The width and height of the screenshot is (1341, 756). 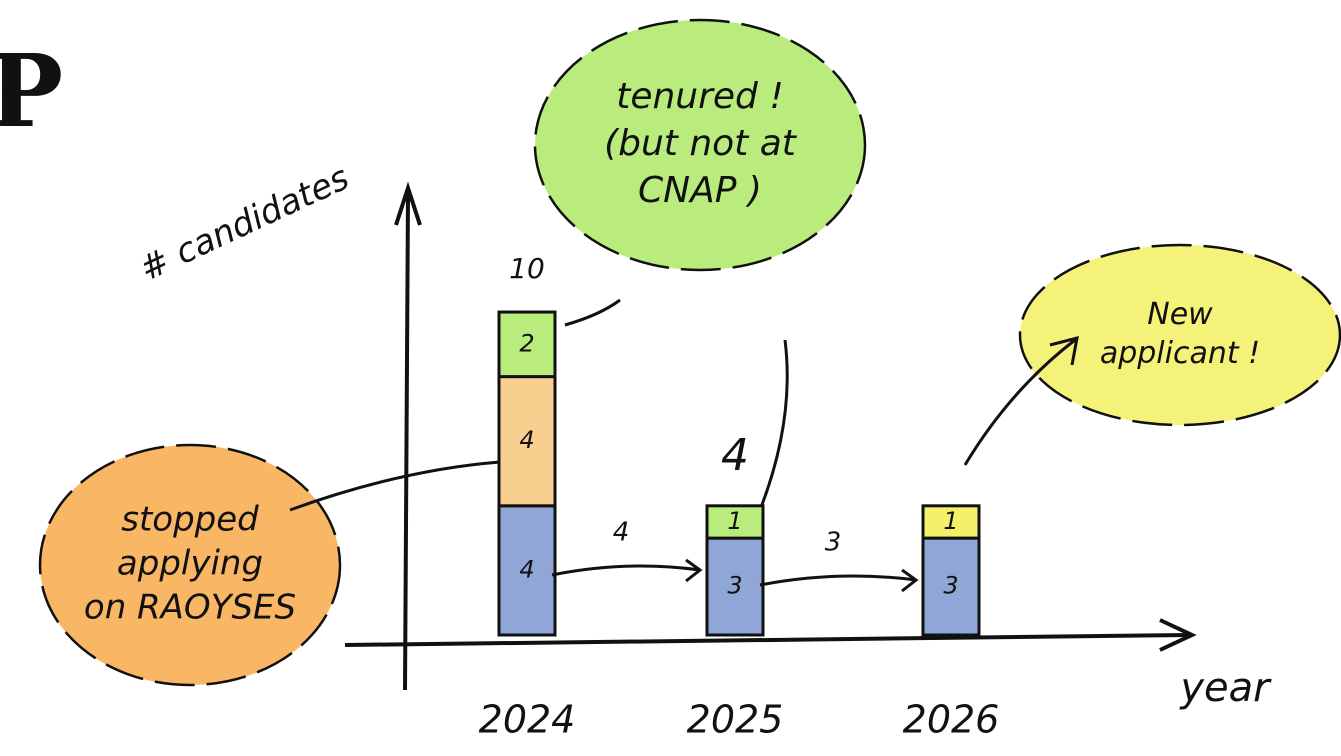 What do you see at coordinates (1225, 688) in the screenshot?
I see `x-axis-label: year` at bounding box center [1225, 688].